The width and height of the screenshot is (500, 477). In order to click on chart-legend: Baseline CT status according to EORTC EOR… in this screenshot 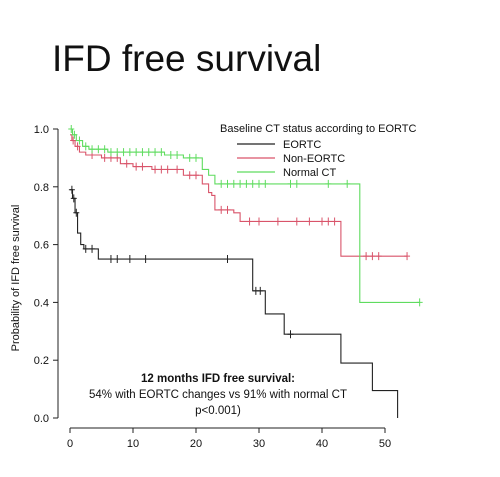, I will do `click(318, 151)`.